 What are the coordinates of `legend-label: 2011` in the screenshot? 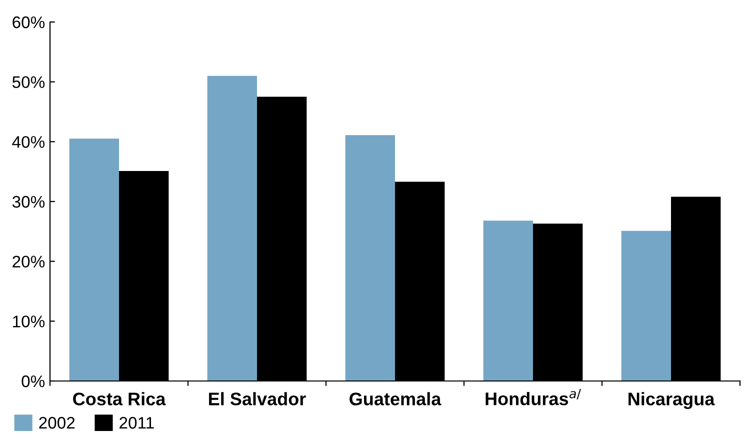 It's located at (137, 422).